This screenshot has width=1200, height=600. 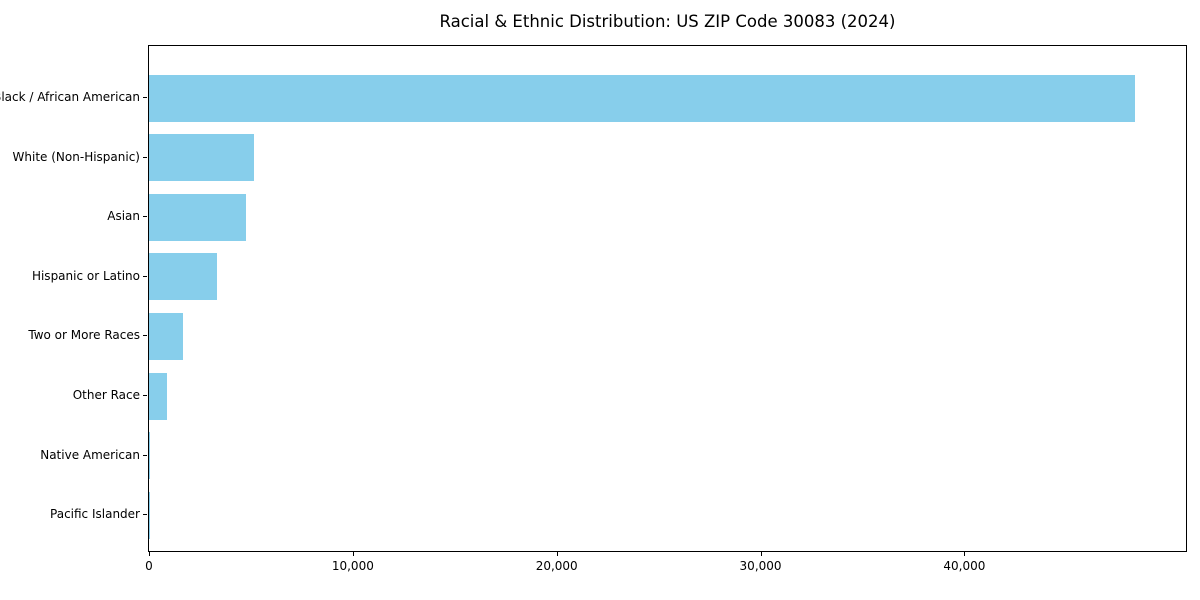 What do you see at coordinates (106, 395) in the screenshot?
I see `y-tick-label: Other Race` at bounding box center [106, 395].